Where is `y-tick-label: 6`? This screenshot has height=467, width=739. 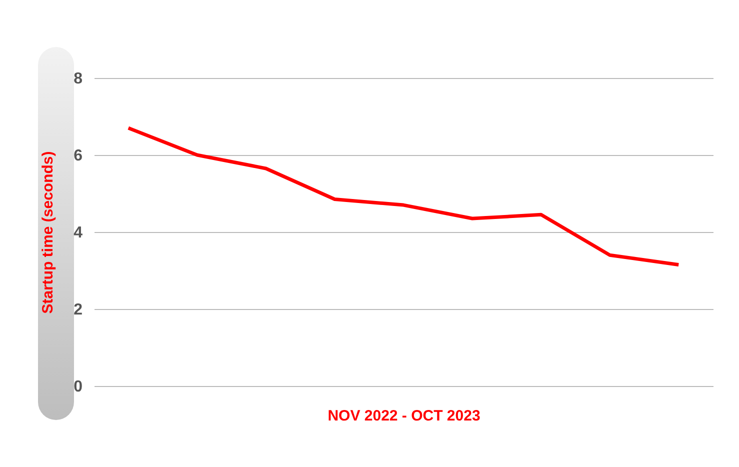
y-tick-label: 6 is located at coordinates (78, 156).